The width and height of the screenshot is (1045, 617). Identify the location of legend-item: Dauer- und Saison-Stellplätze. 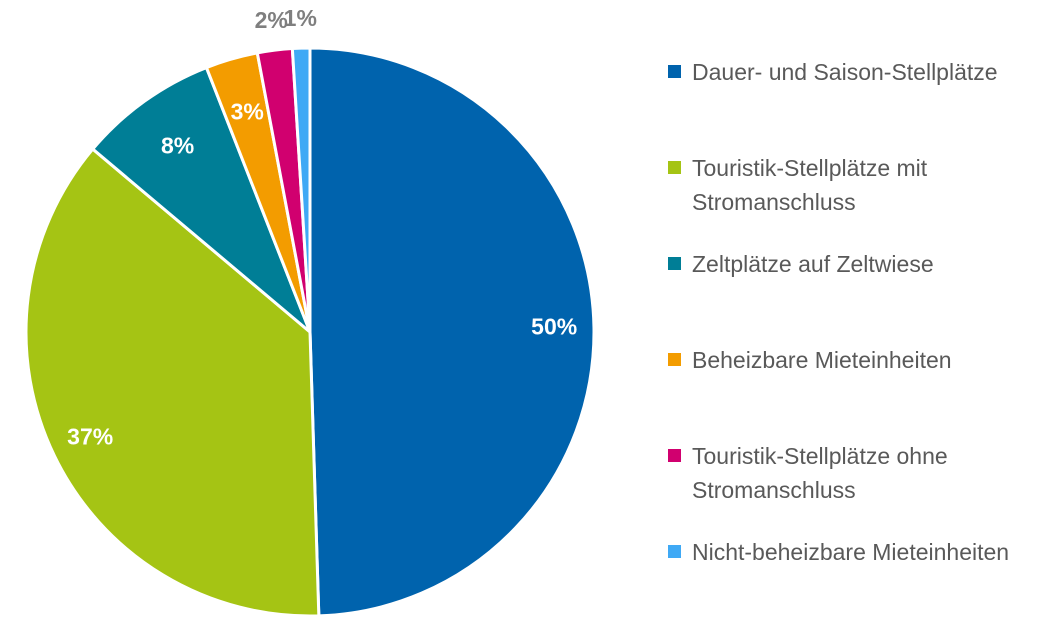
(849, 103).